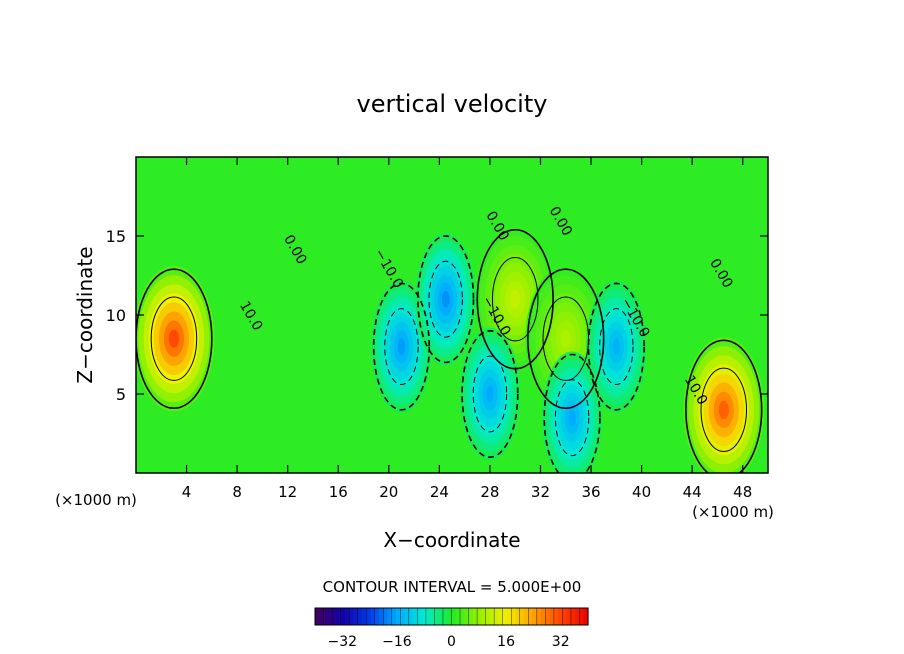 The image size is (904, 654). Describe the element at coordinates (641, 492) in the screenshot. I see `x-tick-label: 40` at that location.